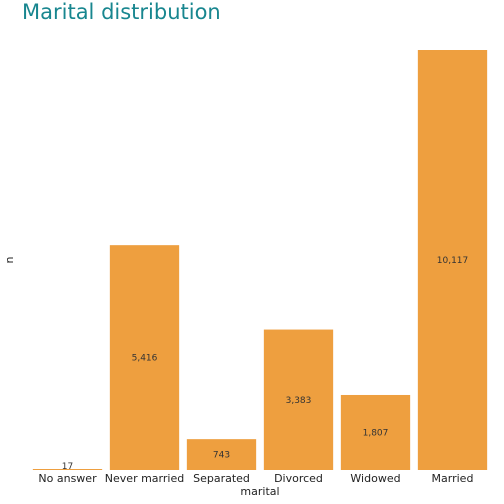 The height and width of the screenshot is (504, 504). I want to click on bar-married, so click(452, 260).